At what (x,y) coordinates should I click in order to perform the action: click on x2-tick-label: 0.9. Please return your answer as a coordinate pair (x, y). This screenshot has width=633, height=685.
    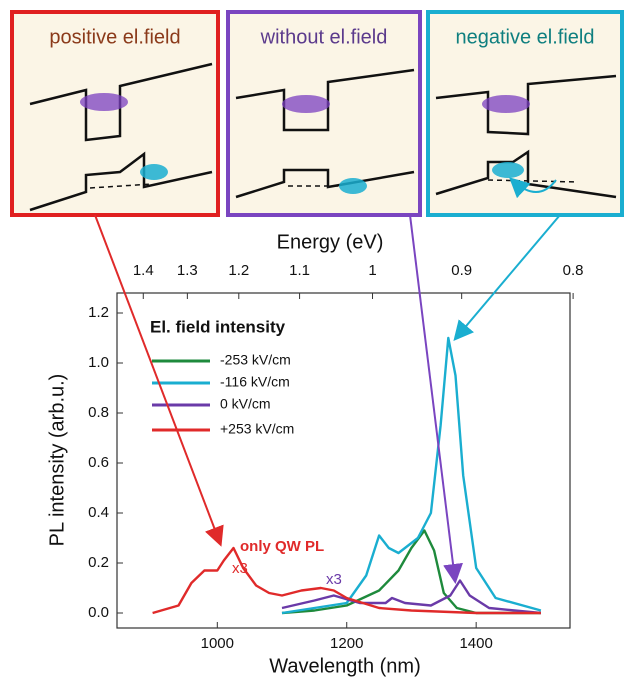
    Looking at the image, I should click on (461, 270).